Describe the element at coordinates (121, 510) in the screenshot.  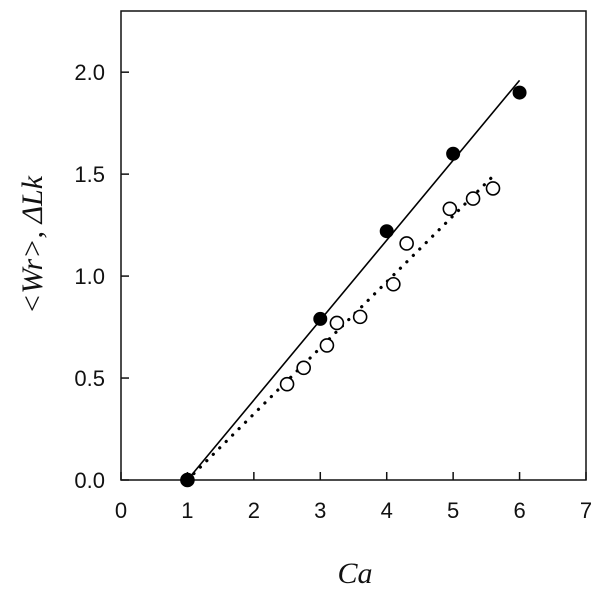
I see `x-tick-label: 0` at that location.